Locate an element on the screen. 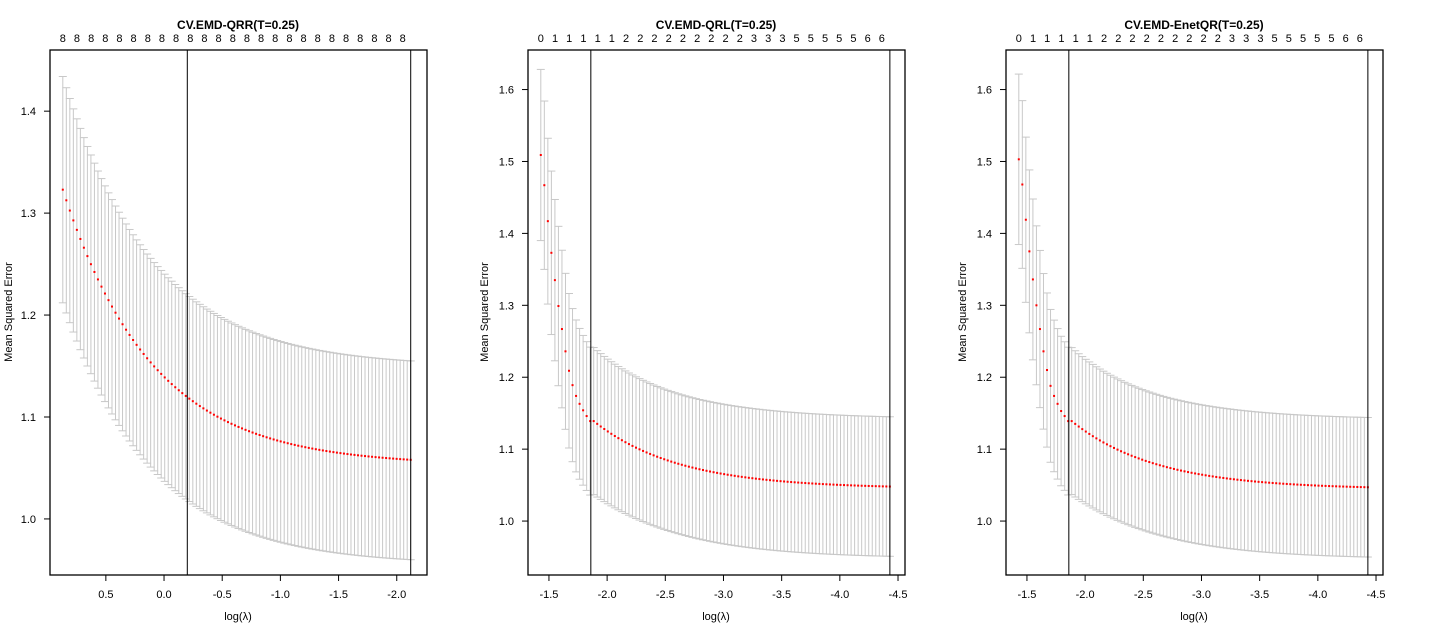 This screenshot has width=1433, height=626. y-tick-label: 1.5 is located at coordinates (506, 162).